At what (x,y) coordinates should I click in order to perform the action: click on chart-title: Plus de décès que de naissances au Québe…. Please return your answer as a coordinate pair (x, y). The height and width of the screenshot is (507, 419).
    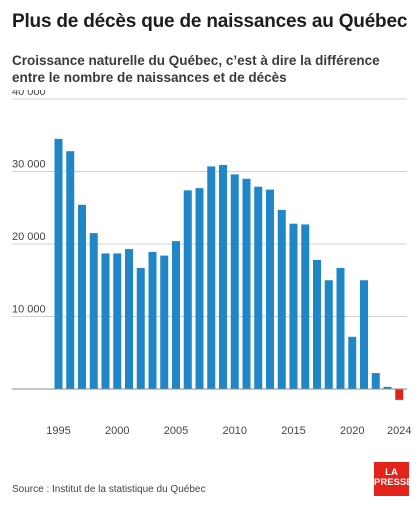
    Looking at the image, I should click on (210, 21).